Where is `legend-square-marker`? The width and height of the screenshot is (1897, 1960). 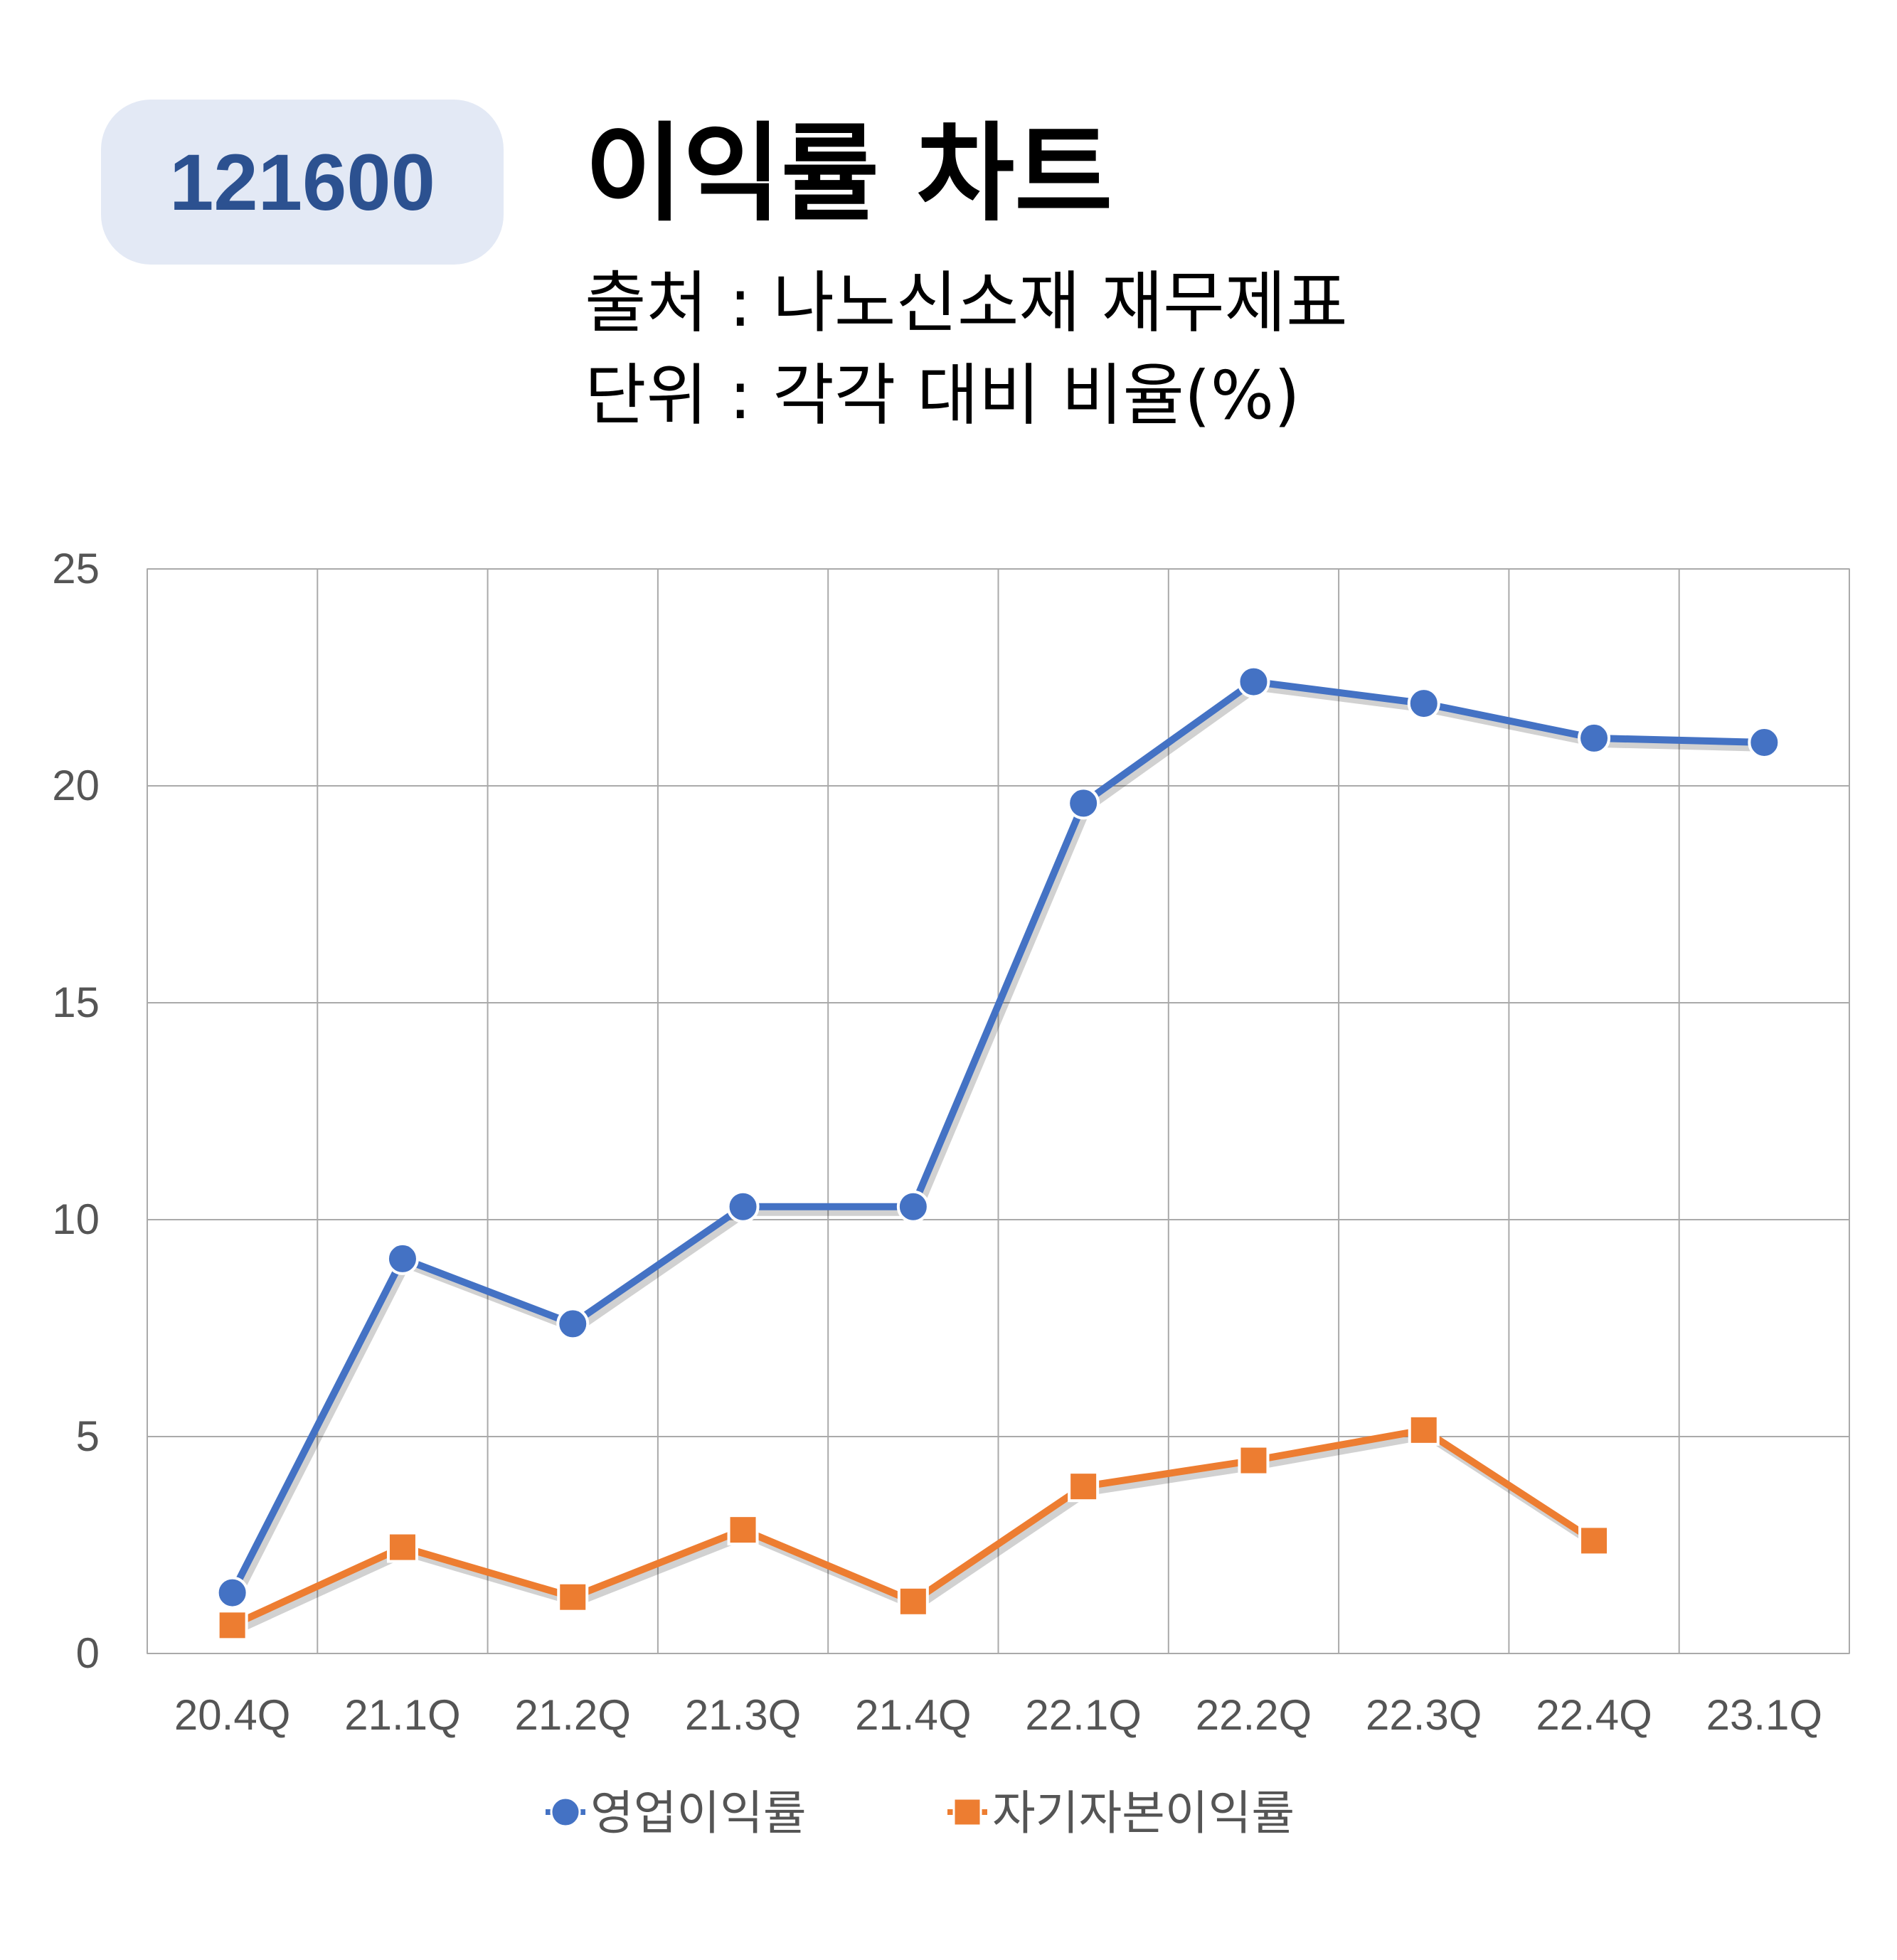 legend-square-marker is located at coordinates (967, 1812).